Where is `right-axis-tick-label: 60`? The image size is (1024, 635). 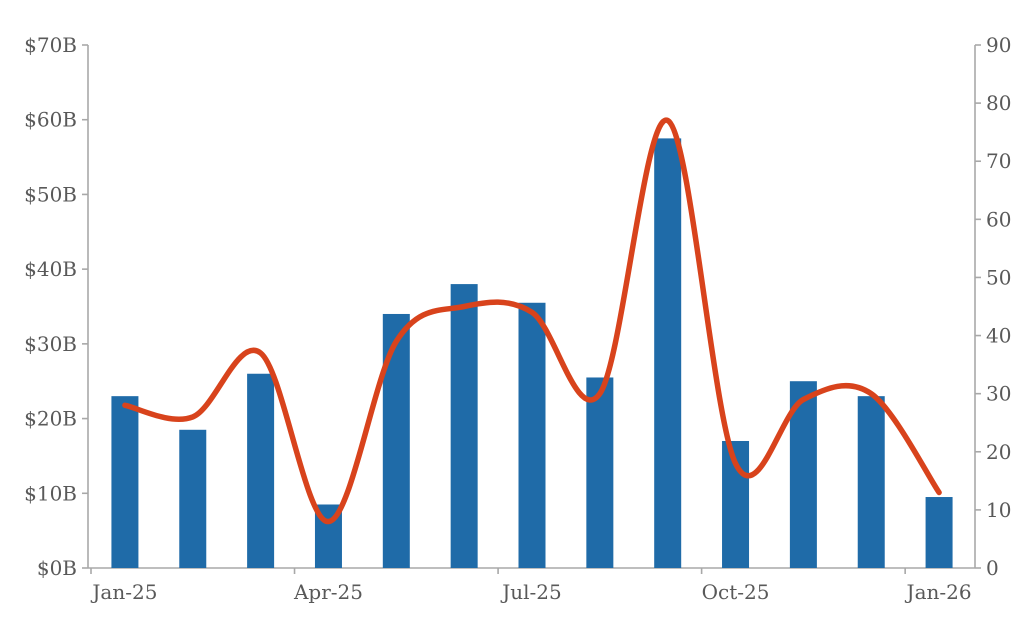 right-axis-tick-label: 60 is located at coordinates (998, 219).